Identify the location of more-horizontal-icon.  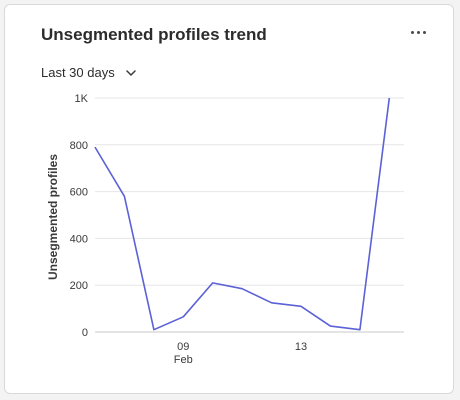
(412, 32).